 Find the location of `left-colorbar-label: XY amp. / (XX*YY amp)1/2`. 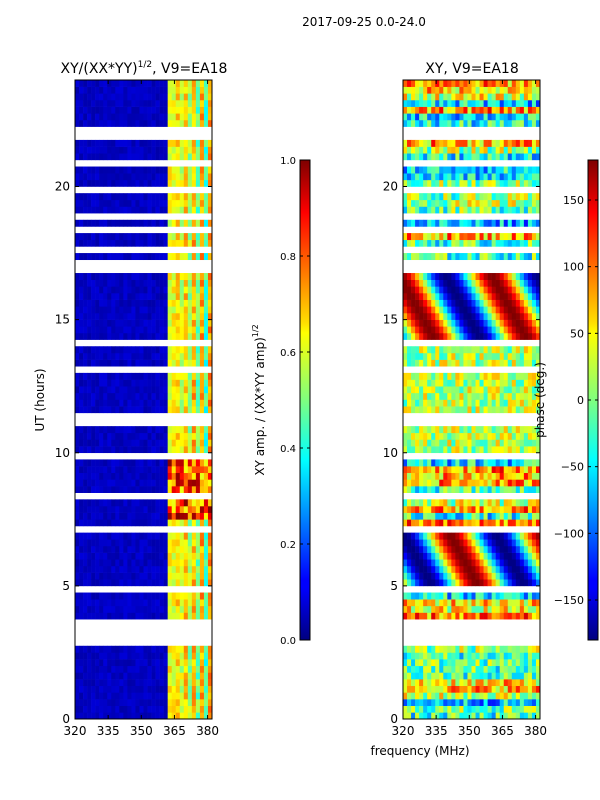

left-colorbar-label: XY amp. / (XX*YY amp)1/2 is located at coordinates (259, 399).